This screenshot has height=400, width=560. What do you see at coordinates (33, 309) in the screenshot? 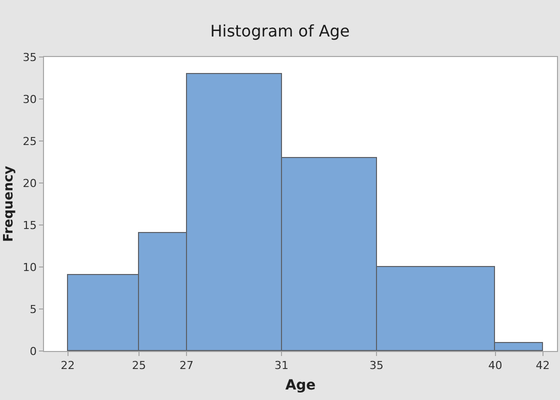
I see `y-tick-label: 5` at bounding box center [33, 309].